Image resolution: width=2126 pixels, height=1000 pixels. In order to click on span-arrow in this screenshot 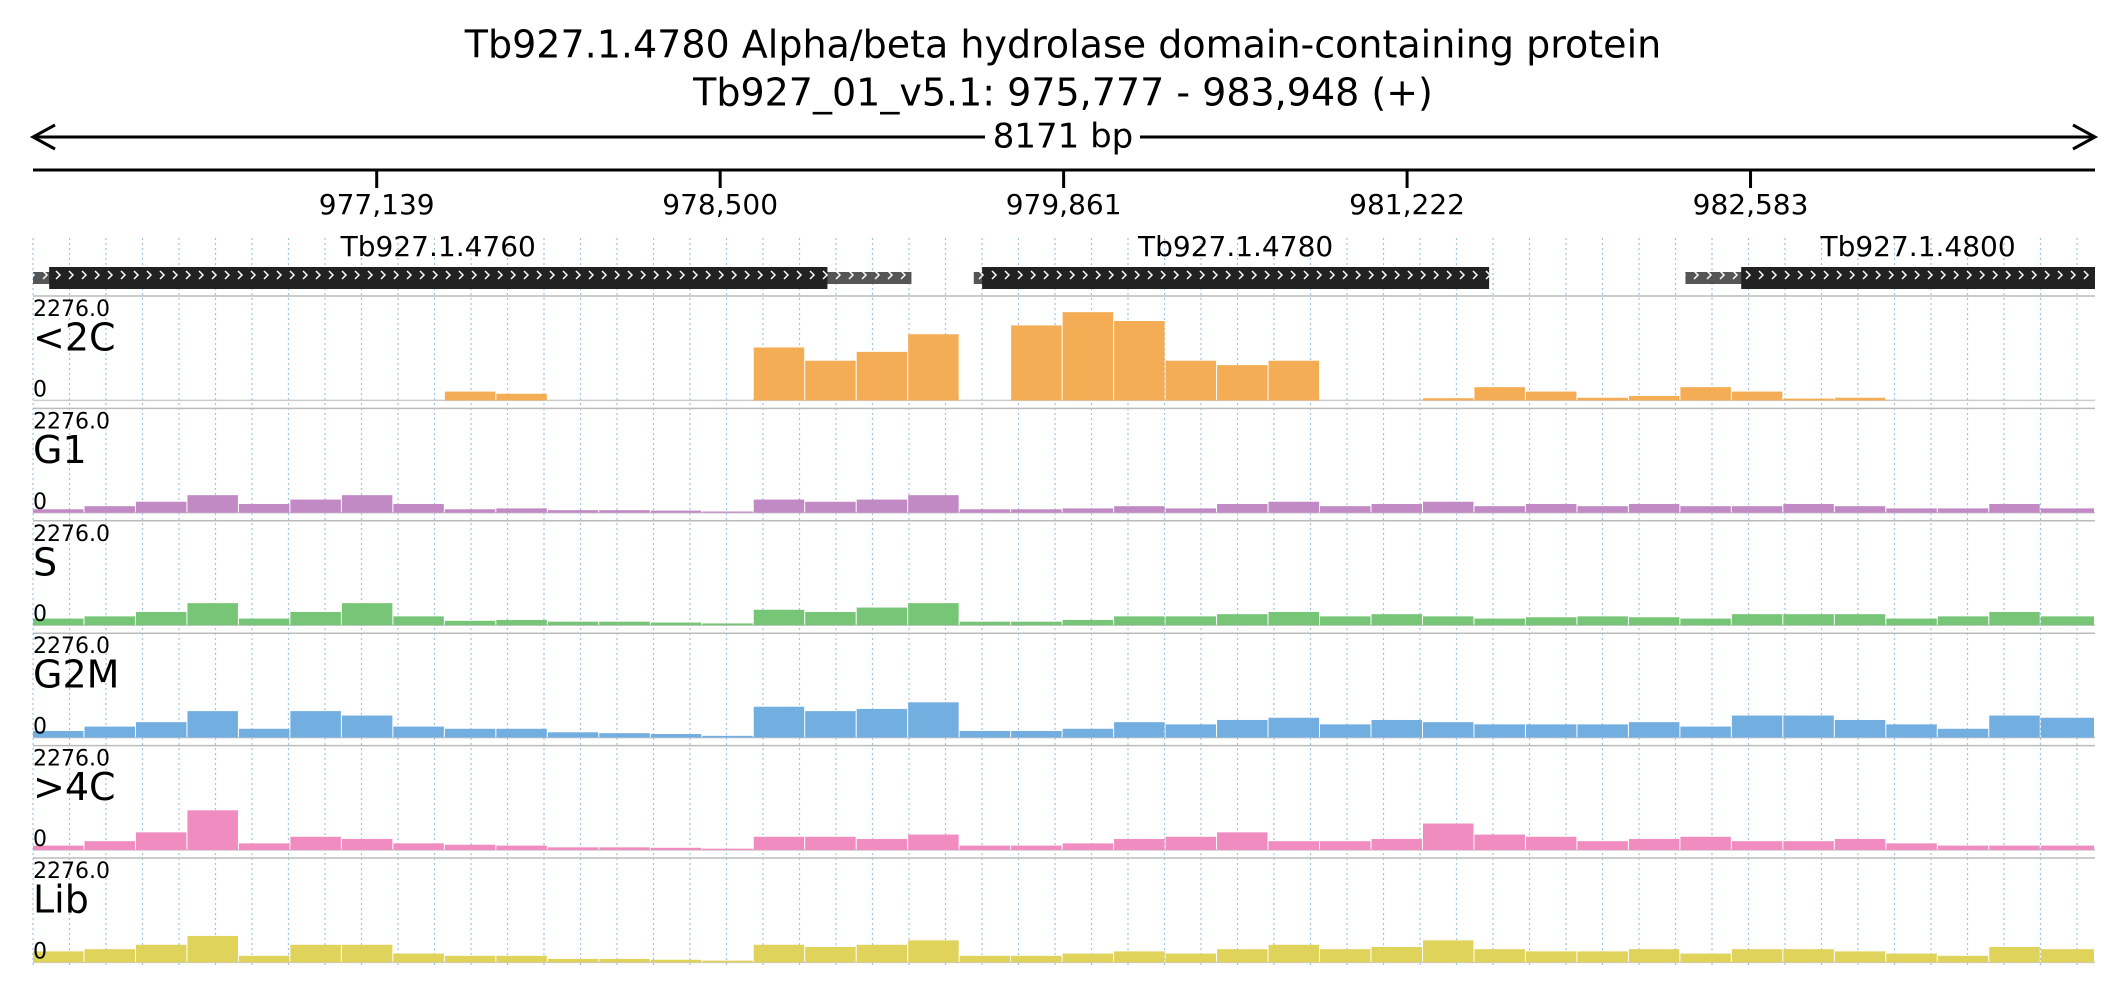, I will do `click(1064, 137)`.